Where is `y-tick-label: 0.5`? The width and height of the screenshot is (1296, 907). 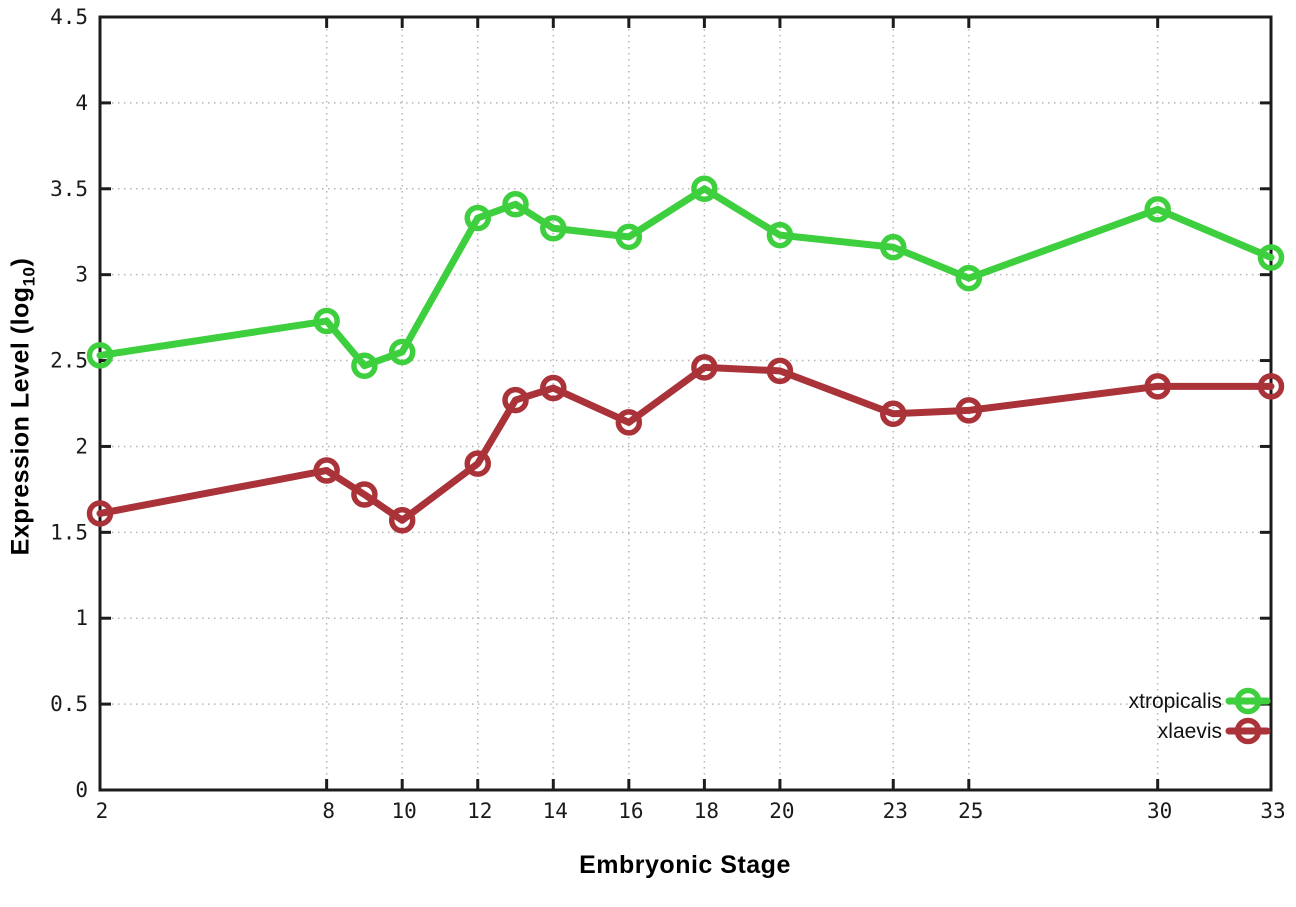 y-tick-label: 0.5 is located at coordinates (69, 704).